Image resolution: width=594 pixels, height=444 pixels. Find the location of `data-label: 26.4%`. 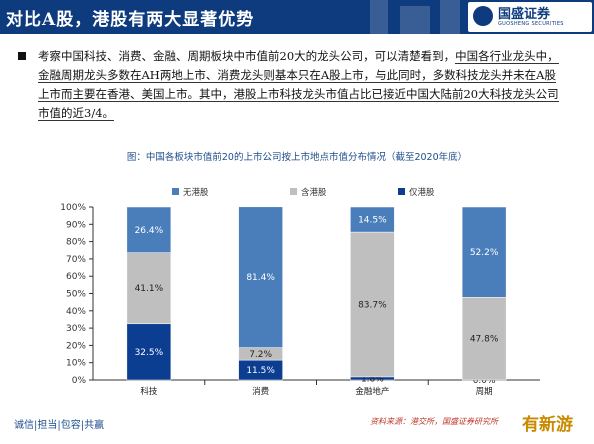

data-label: 26.4% is located at coordinates (149, 231).